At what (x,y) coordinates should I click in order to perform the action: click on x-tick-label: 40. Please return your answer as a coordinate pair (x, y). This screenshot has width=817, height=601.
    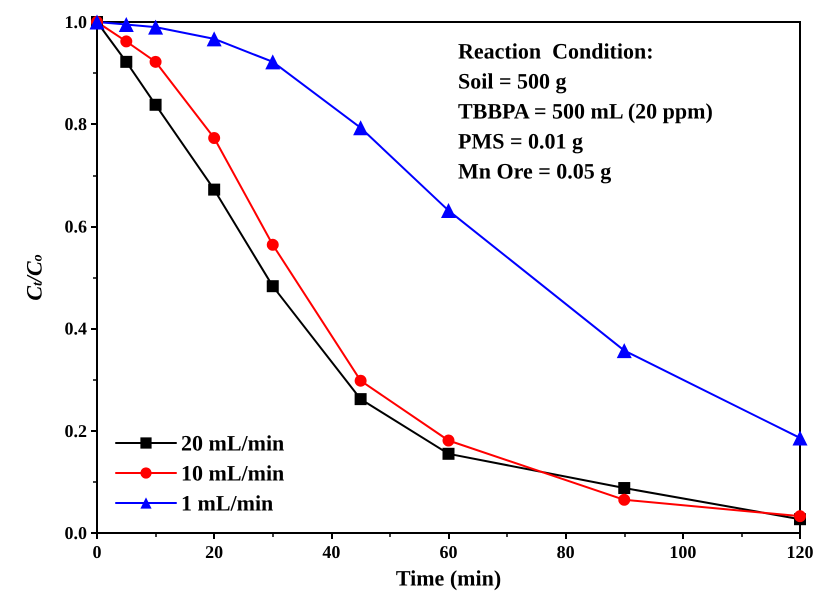
    Looking at the image, I should click on (331, 552).